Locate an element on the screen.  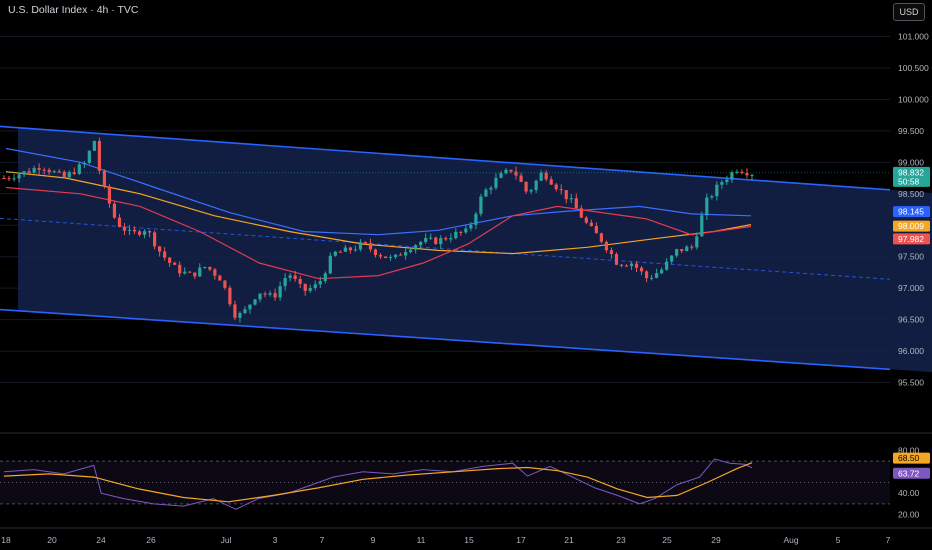
price-tick-label: 99.500 is located at coordinates (911, 131).